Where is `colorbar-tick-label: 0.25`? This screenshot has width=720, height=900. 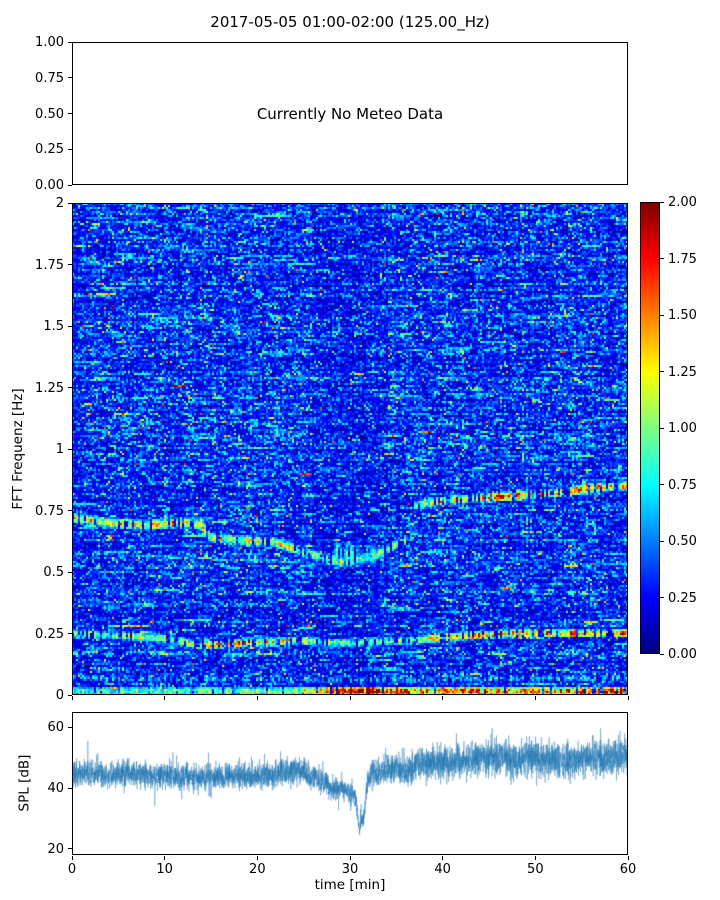 colorbar-tick-label: 0.25 is located at coordinates (682, 598).